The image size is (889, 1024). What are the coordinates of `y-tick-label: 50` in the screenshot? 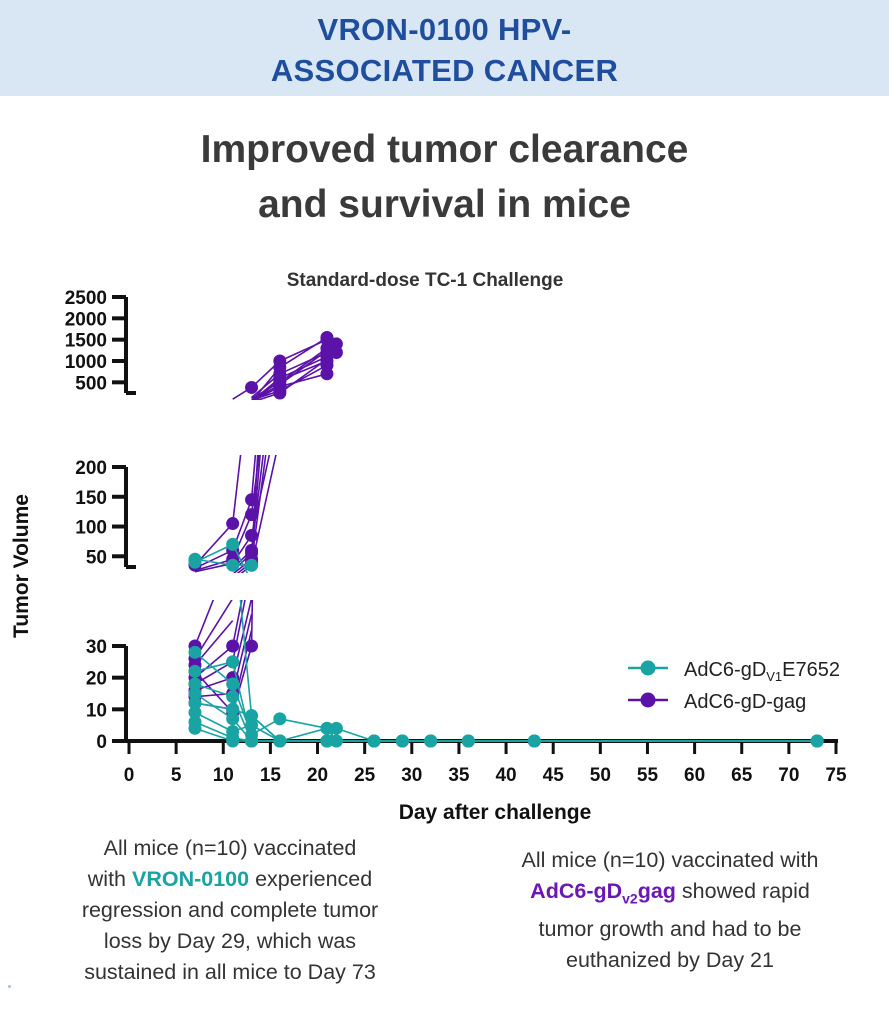 It's located at (96, 557).